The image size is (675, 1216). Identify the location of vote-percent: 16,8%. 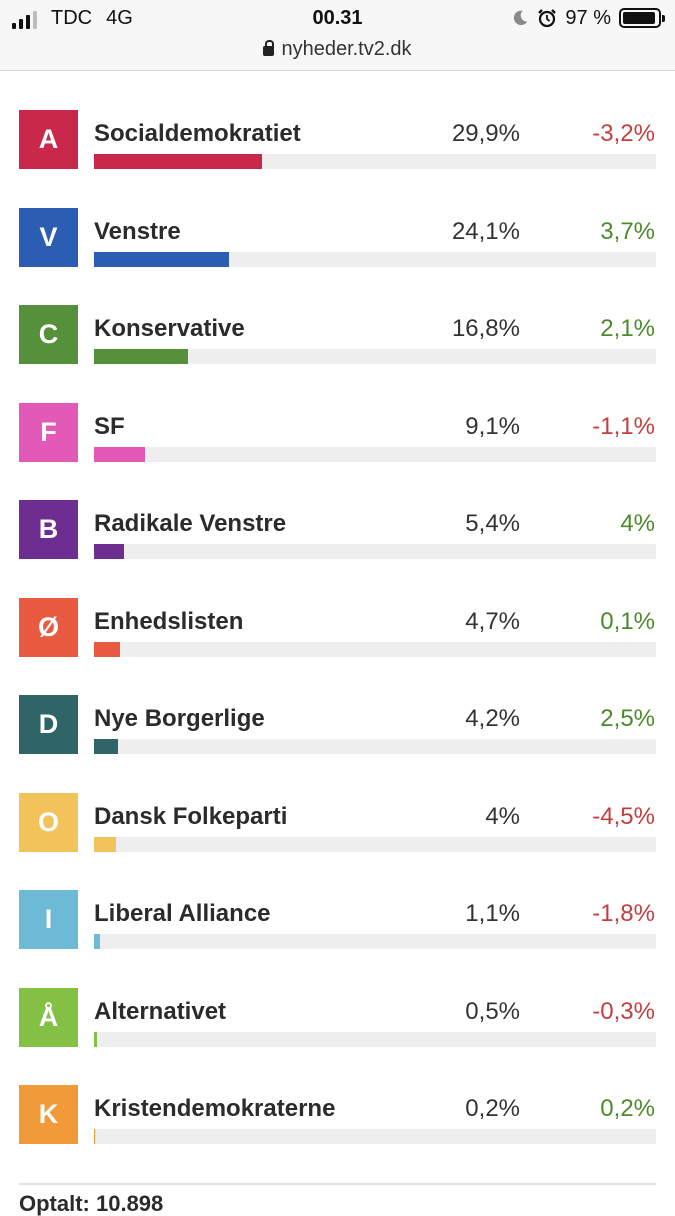
(485, 328).